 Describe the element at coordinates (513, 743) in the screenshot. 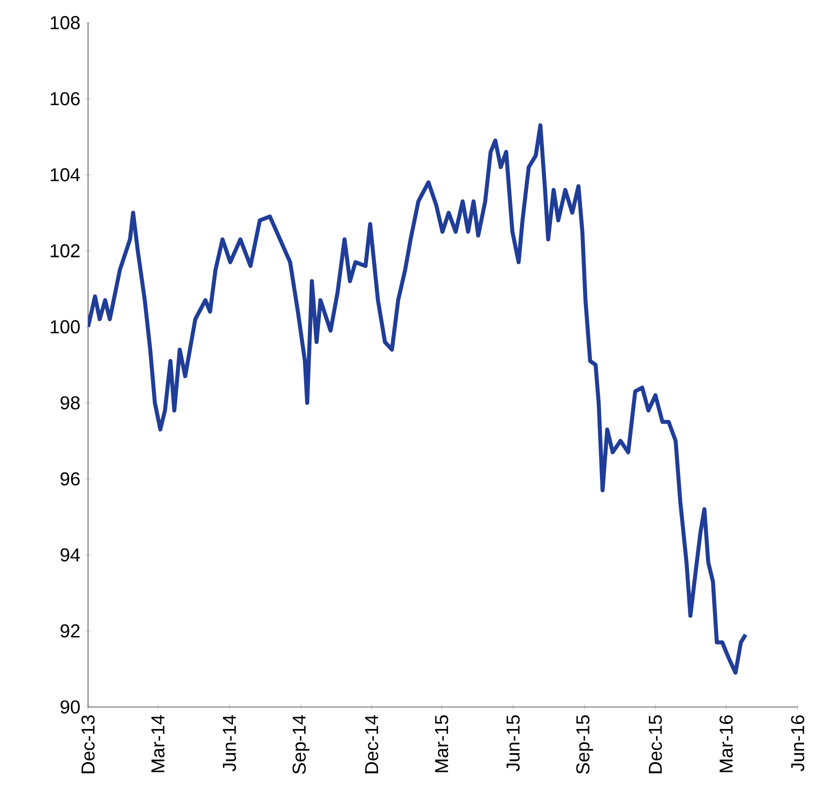

I see `x-tick-label: Jun-15` at that location.